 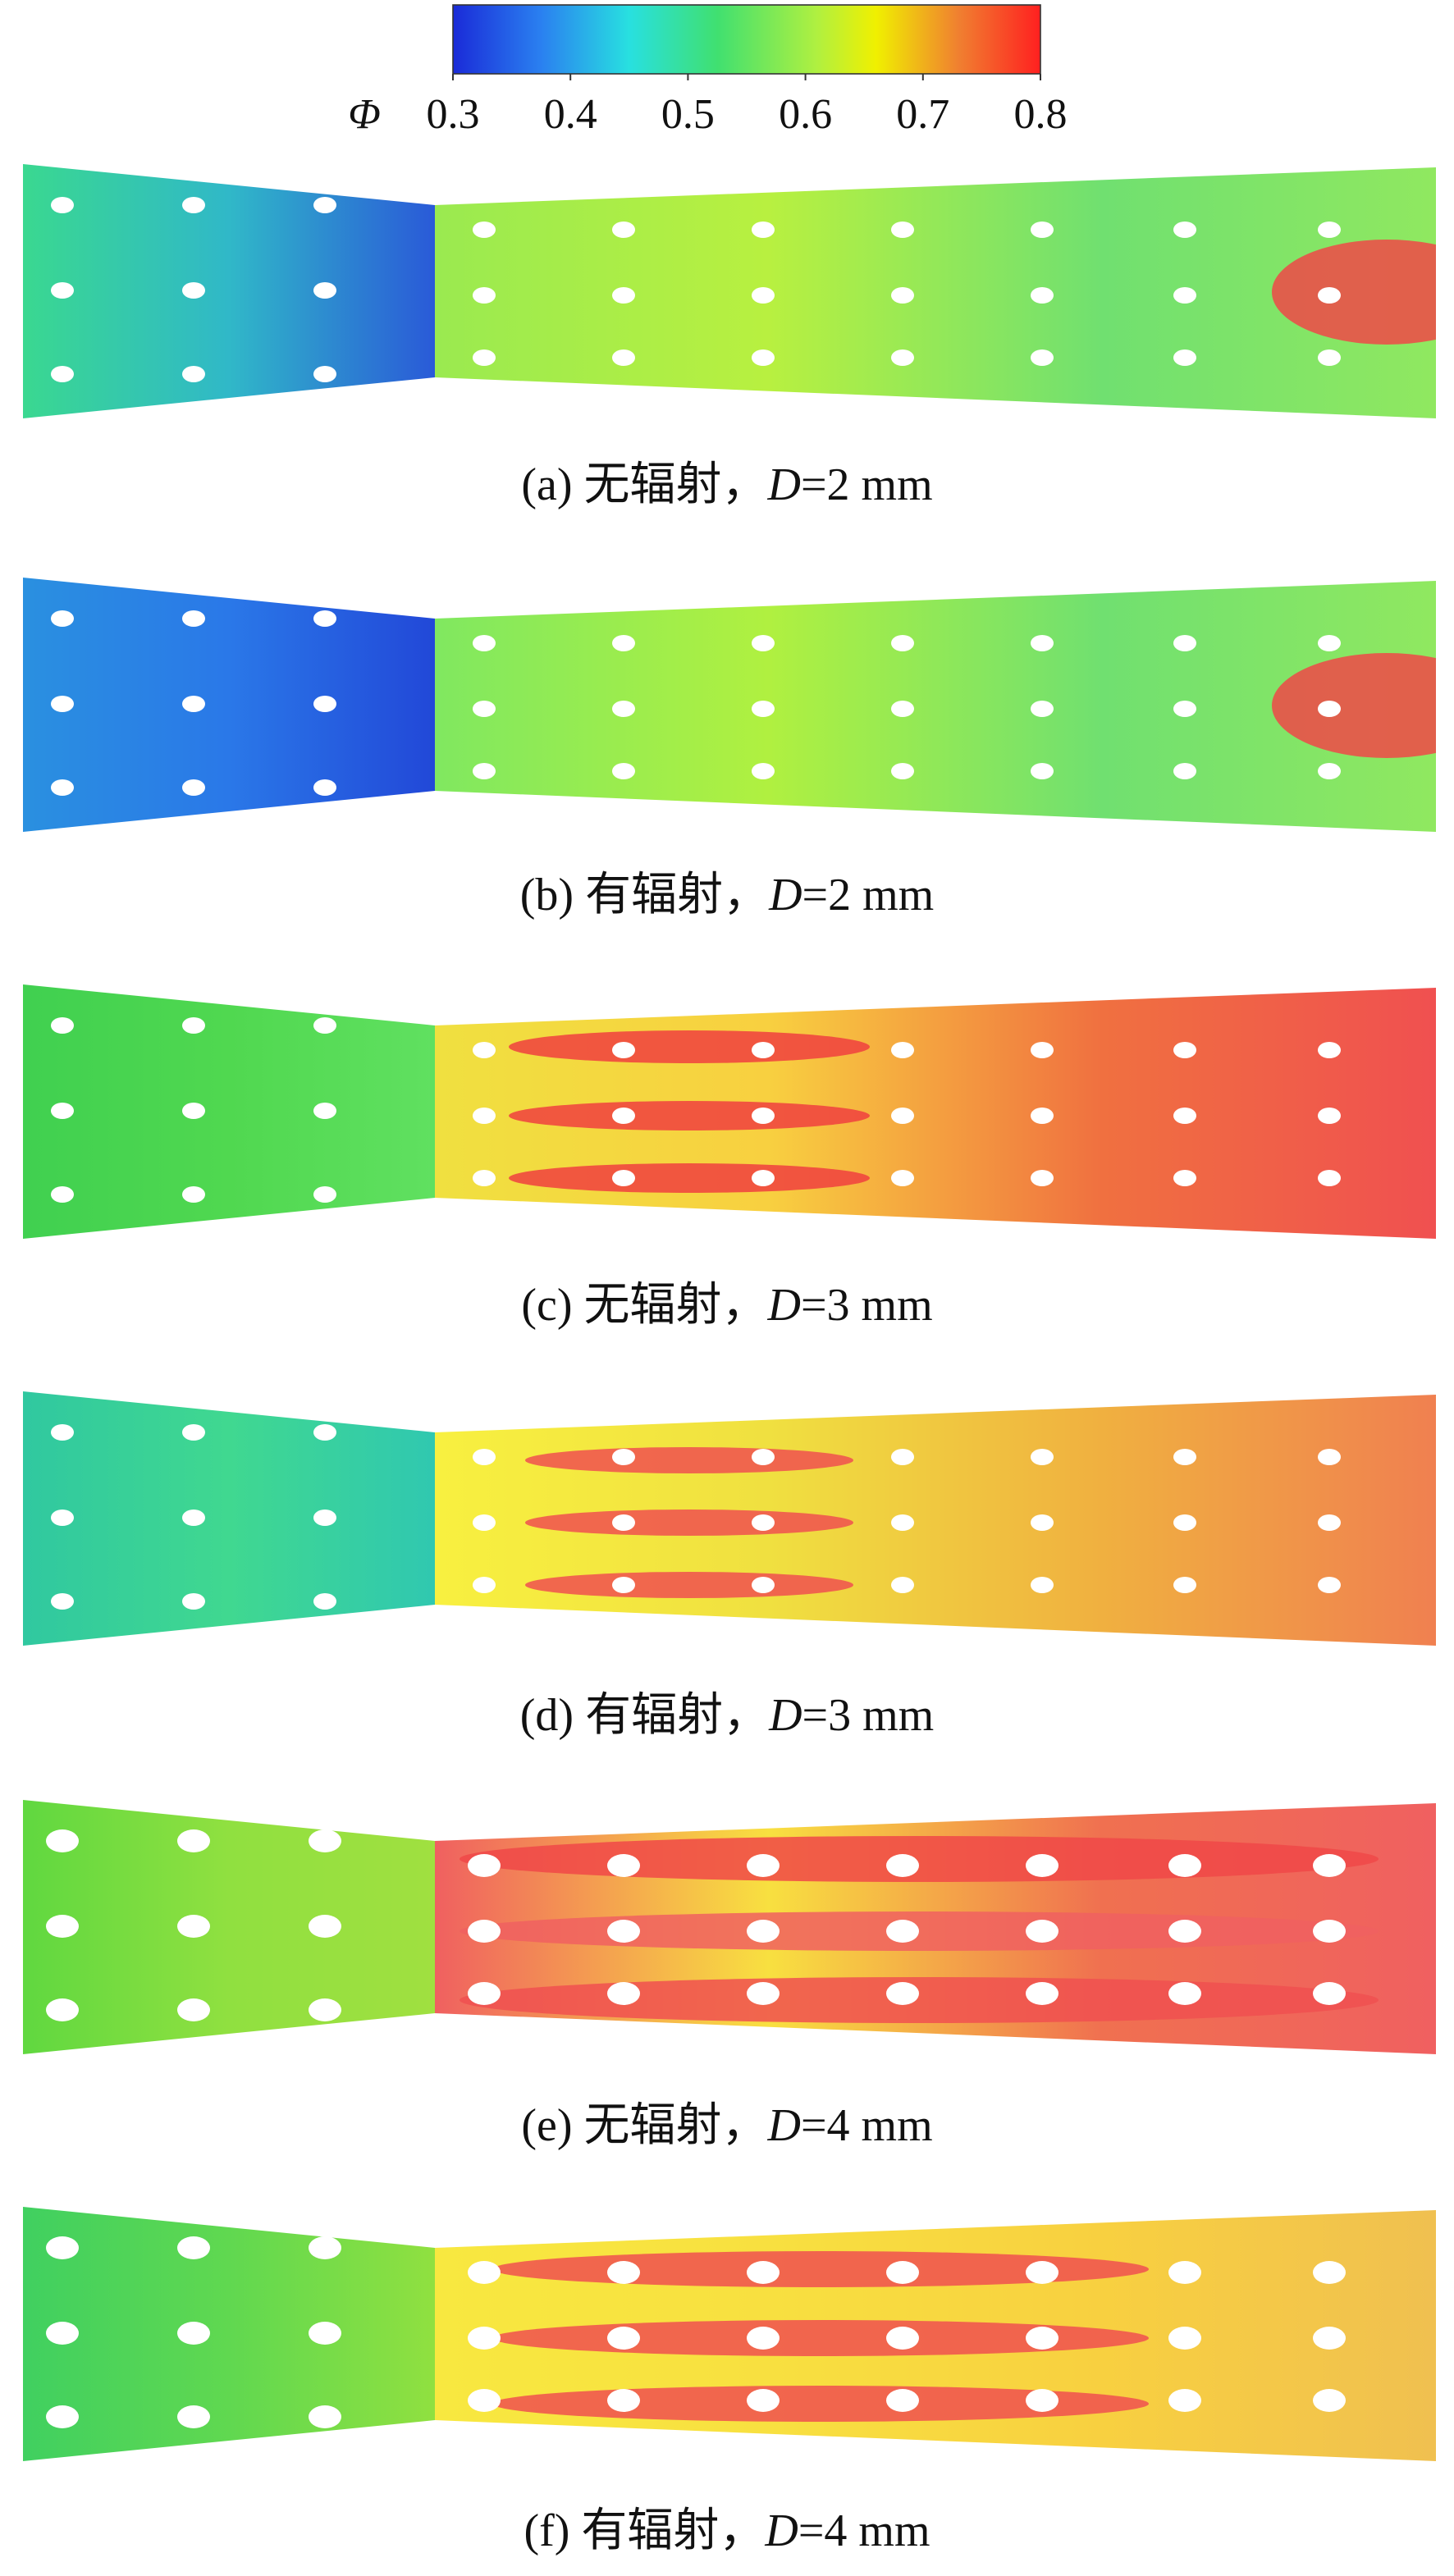 What do you see at coordinates (1041, 114) in the screenshot?
I see `colorbar-tick-label: 0.8` at bounding box center [1041, 114].